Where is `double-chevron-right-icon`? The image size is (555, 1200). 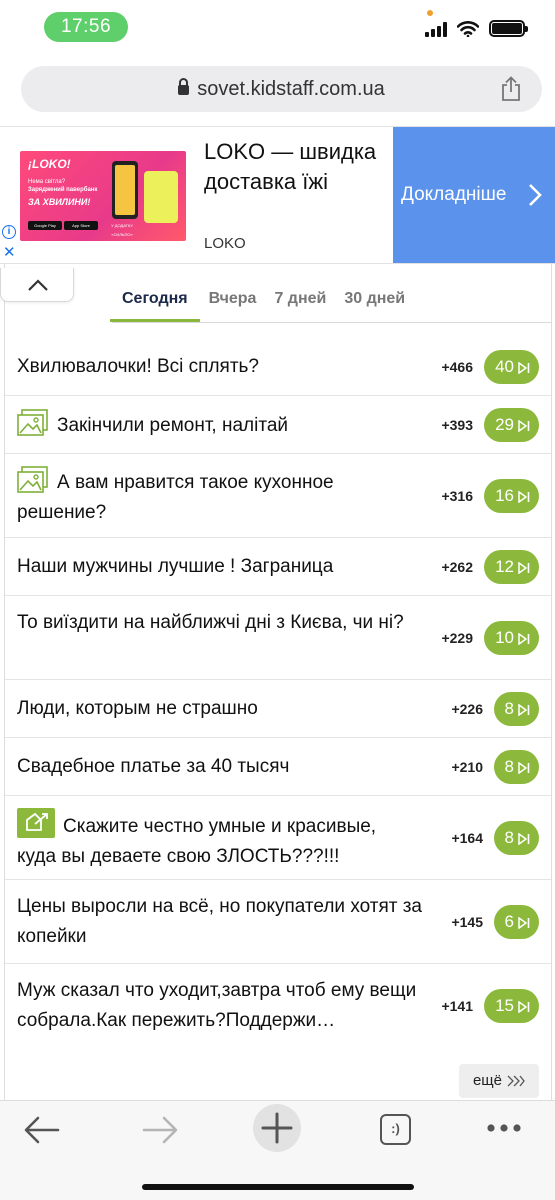
double-chevron-right-icon is located at coordinates (516, 1081).